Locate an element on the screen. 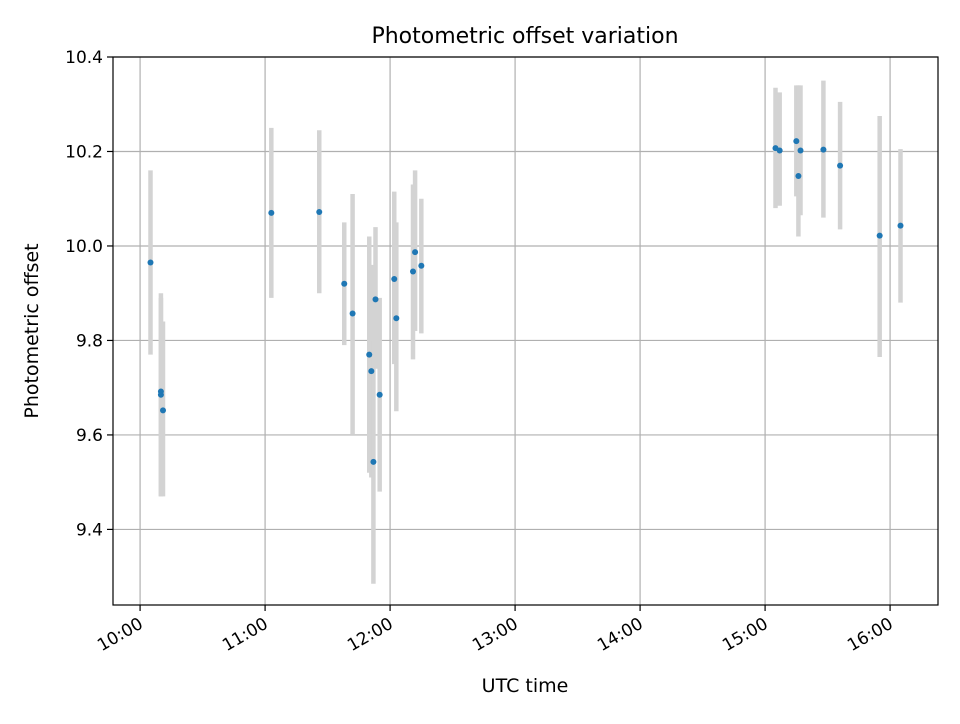 The width and height of the screenshot is (960, 724). y-axis-ticks: 9.4 9.6 9.8 10.0 10.2 10.4 is located at coordinates (89, 294).